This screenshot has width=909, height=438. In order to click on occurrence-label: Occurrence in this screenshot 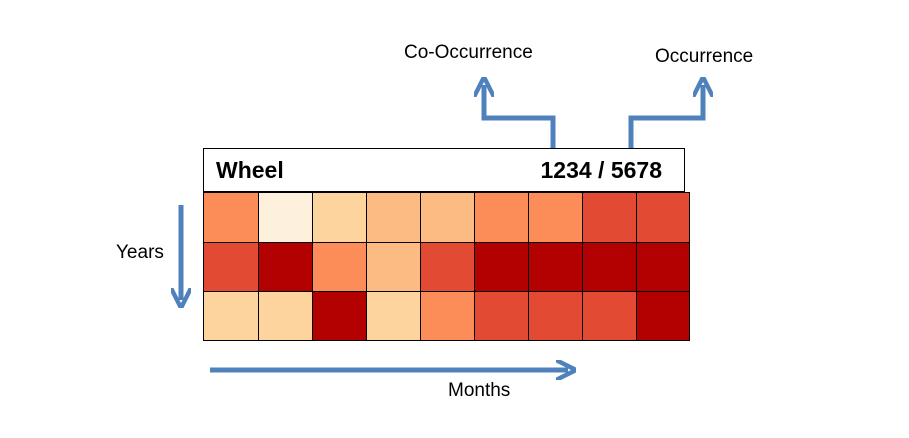, I will do `click(704, 56)`.